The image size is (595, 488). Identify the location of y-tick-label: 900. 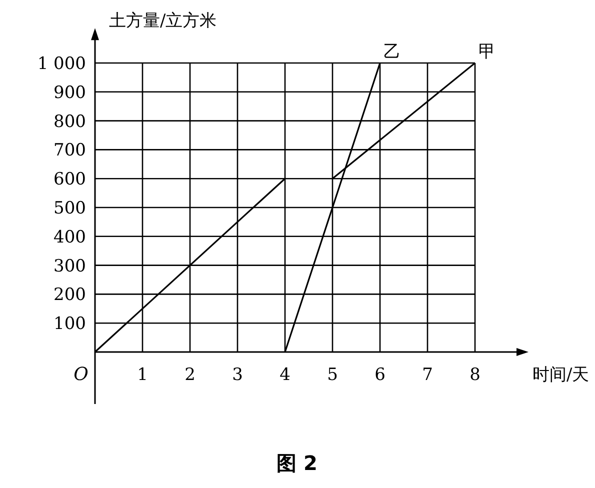
(70, 92).